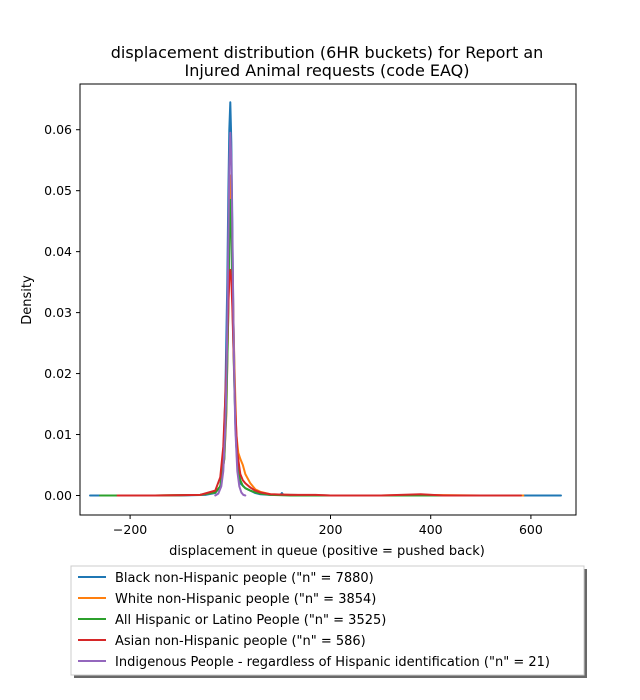 The width and height of the screenshot is (640, 700). I want to click on x-tick-label: 200, so click(331, 529).